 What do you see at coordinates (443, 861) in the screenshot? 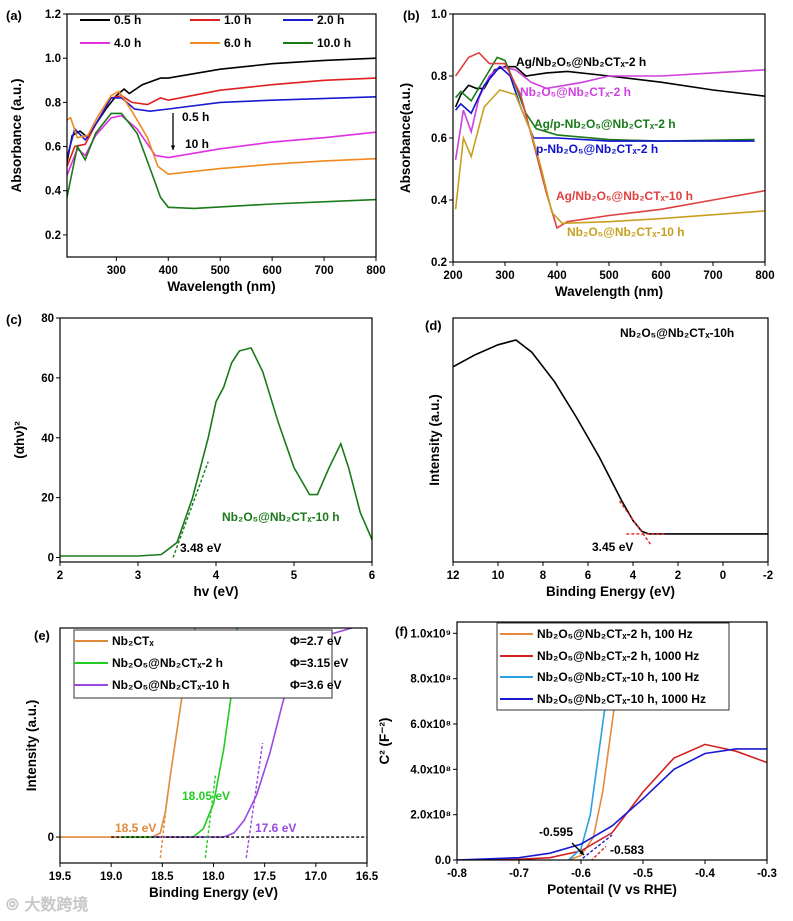
I see `y-tick-label: 0.0` at bounding box center [443, 861].